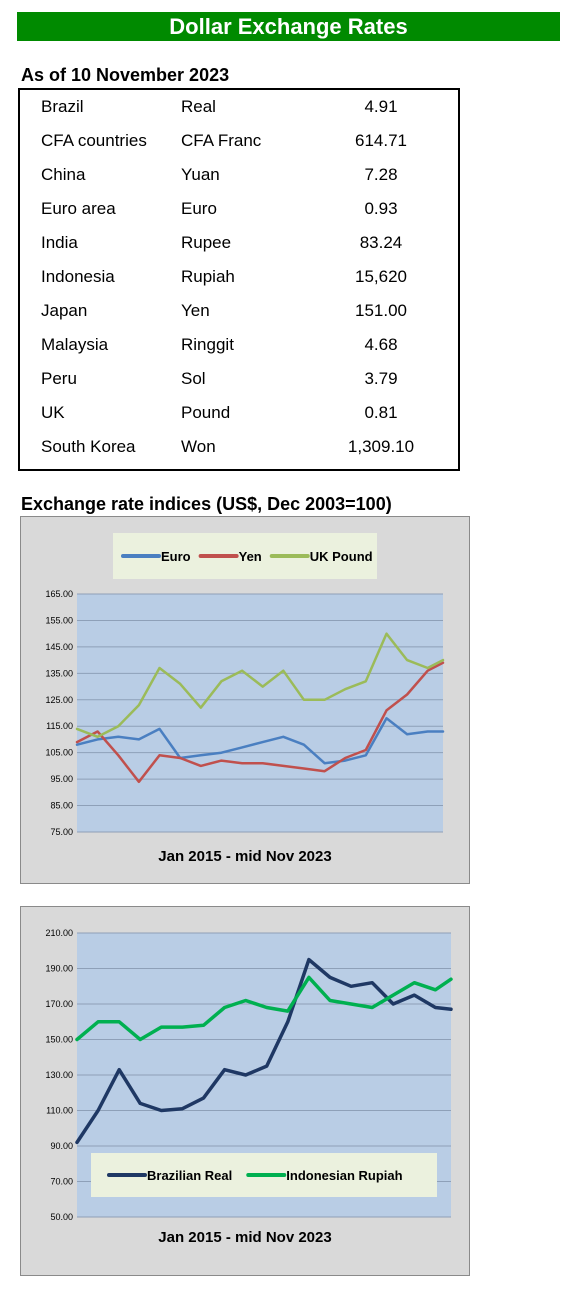 The image size is (568, 1293). What do you see at coordinates (239, 107) in the screenshot?
I see `rate-row: Brazil Real 4.91` at bounding box center [239, 107].